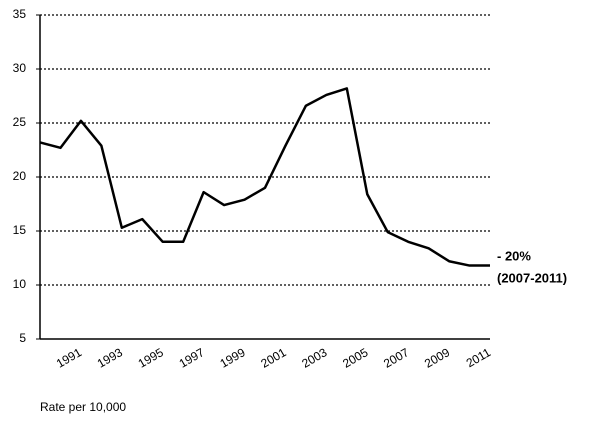  Describe the element at coordinates (479, 357) in the screenshot. I see `x-tick-label: 2011` at that location.